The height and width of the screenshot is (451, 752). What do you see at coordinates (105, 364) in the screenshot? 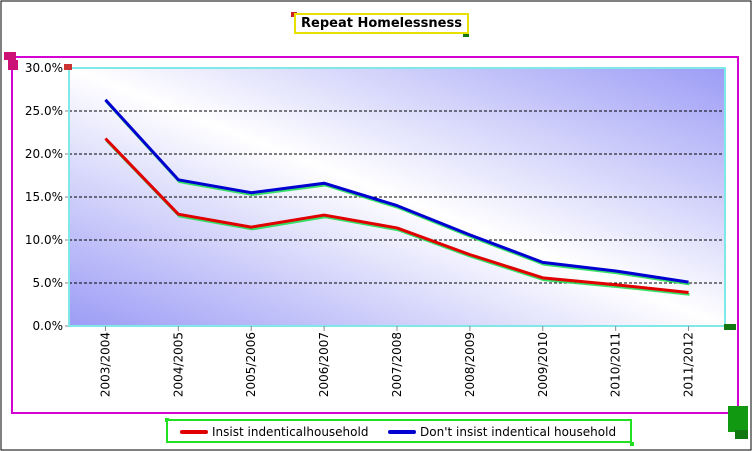
I see `x-tick-label: 2003/2004` at bounding box center [105, 364].